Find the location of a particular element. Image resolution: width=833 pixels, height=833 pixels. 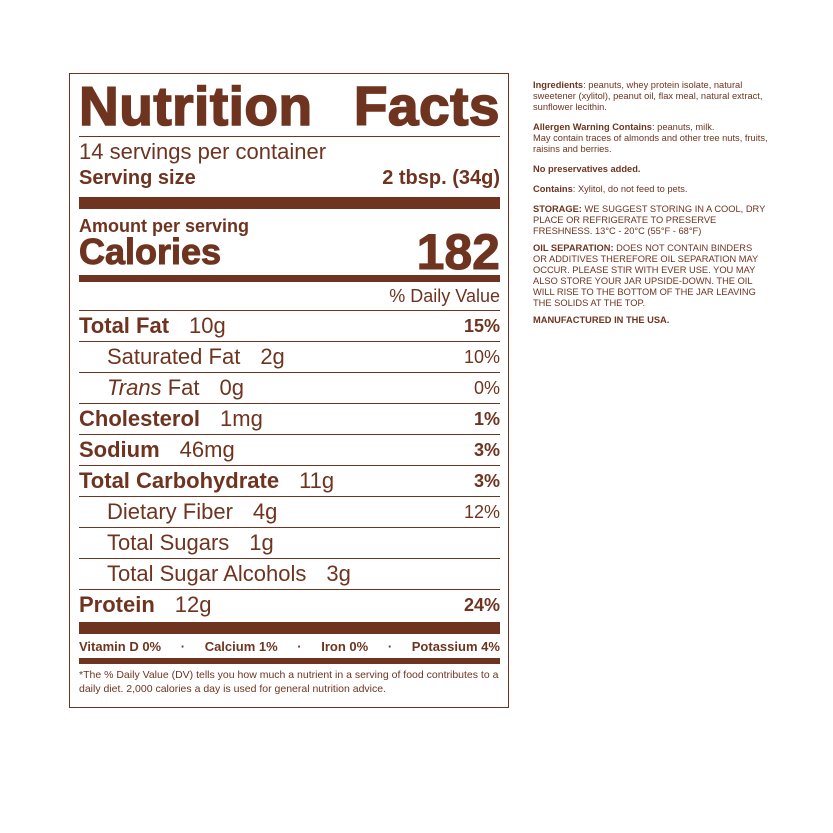

serving-size-label: Serving size is located at coordinates (137, 177).